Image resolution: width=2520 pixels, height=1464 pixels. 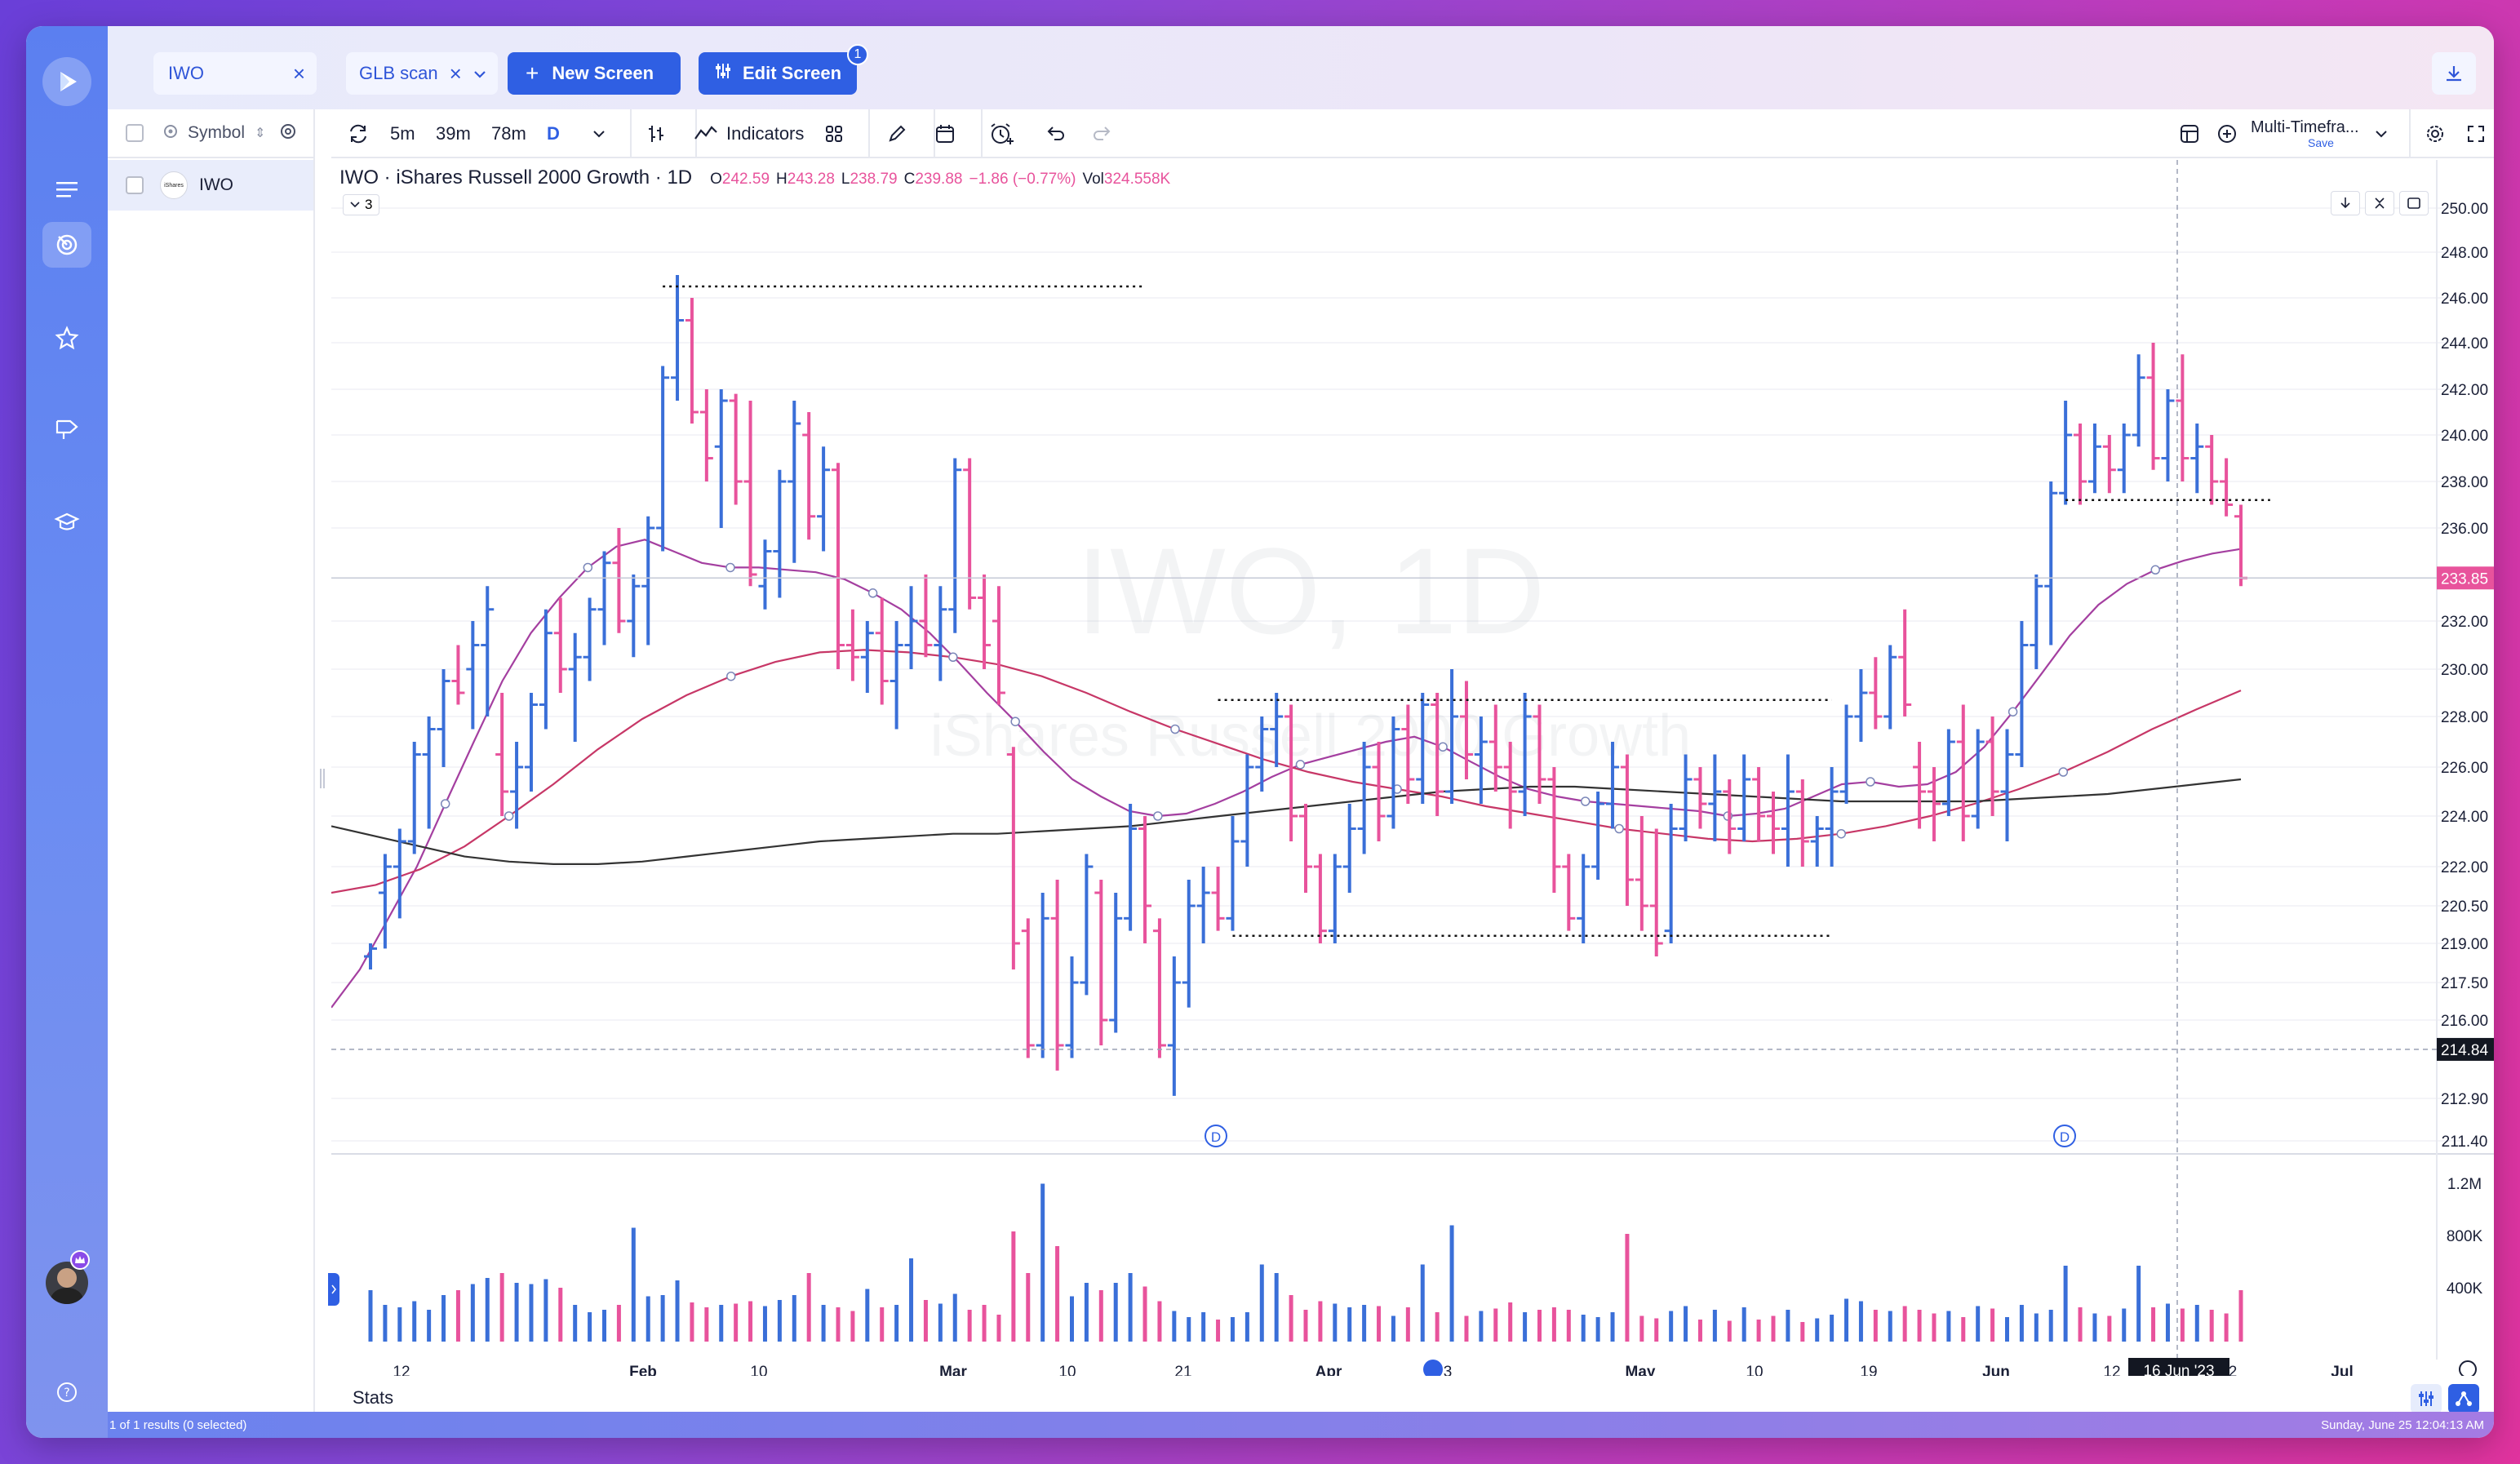 What do you see at coordinates (178, 1425) in the screenshot?
I see `results-count: 1 of 1 results (0 selected)` at bounding box center [178, 1425].